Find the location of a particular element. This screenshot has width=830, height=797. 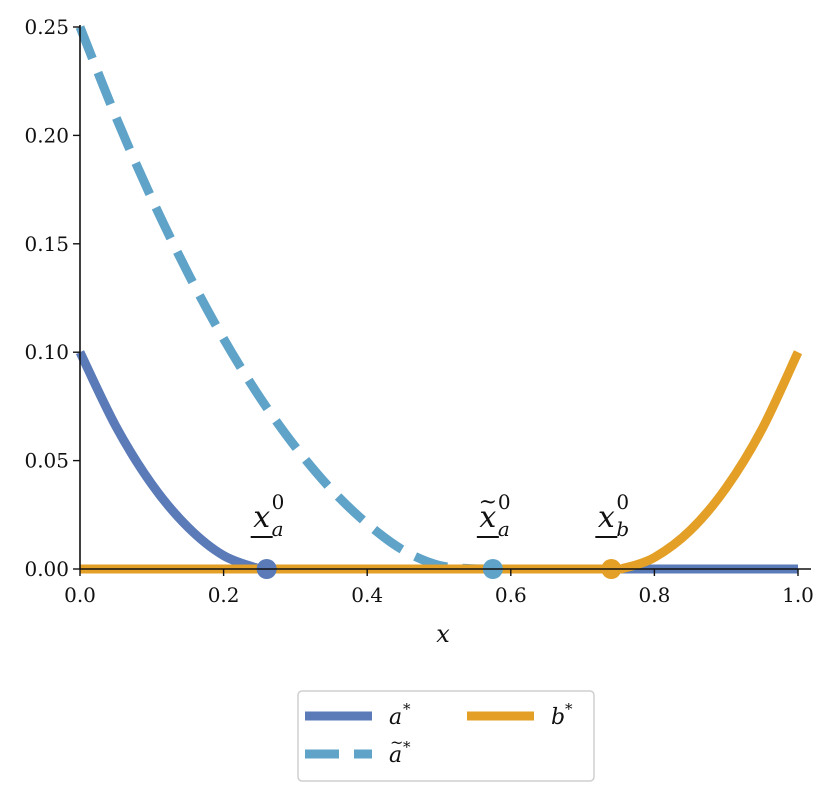

y-tick-label: 0.20 is located at coordinates (46, 135).